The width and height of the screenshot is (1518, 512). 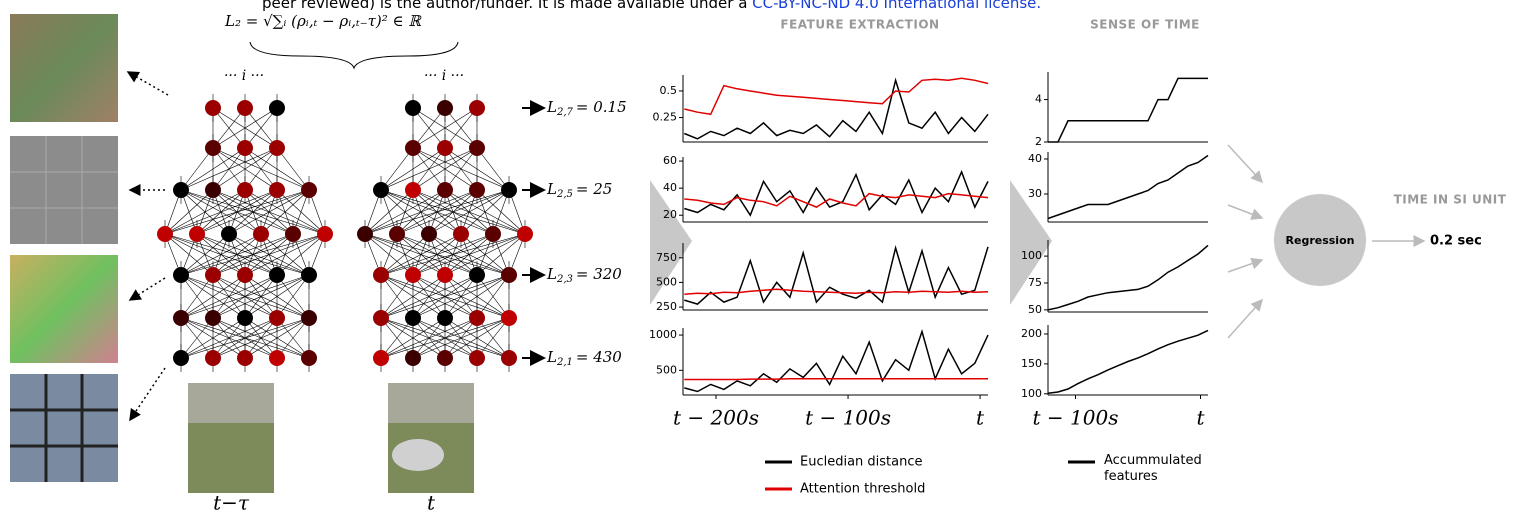 I want to click on y-tick-label: 500, so click(x=666, y=281).